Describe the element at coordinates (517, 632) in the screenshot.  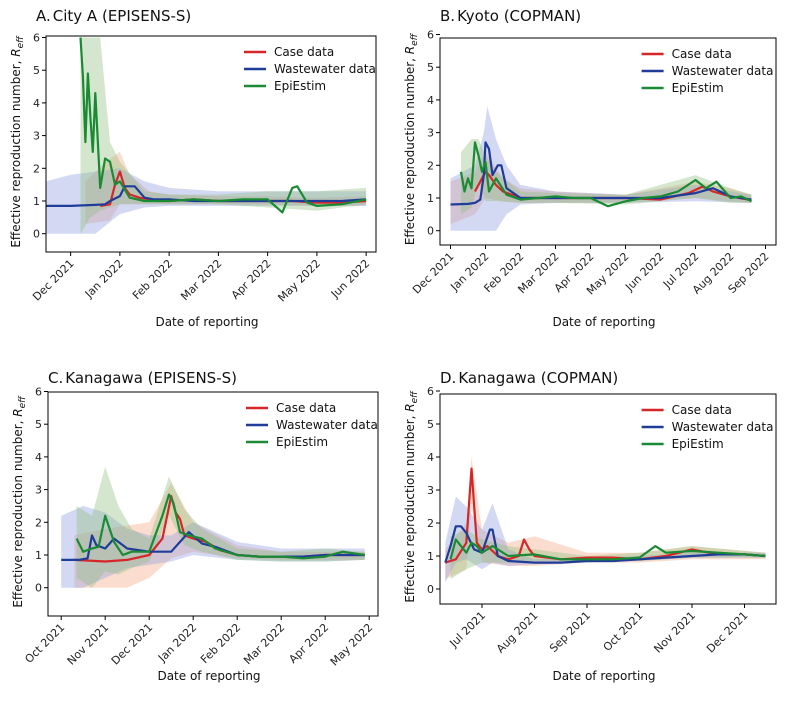
I see `x-tick-label: Aug 2021` at that location.